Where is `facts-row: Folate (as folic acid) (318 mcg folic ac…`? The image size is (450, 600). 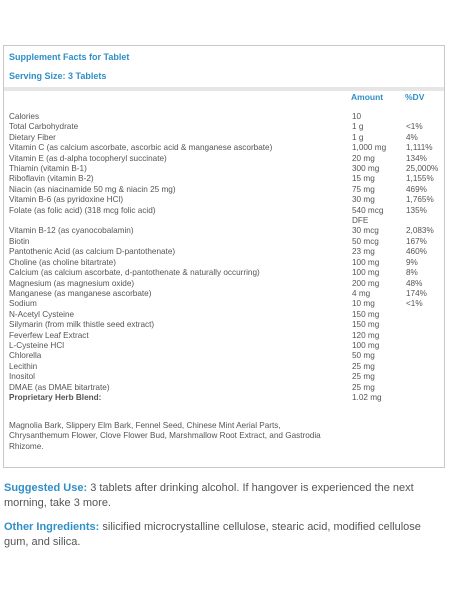
facts-row: Folate (as folic acid) (318 mcg folic ac… is located at coordinates (226, 216).